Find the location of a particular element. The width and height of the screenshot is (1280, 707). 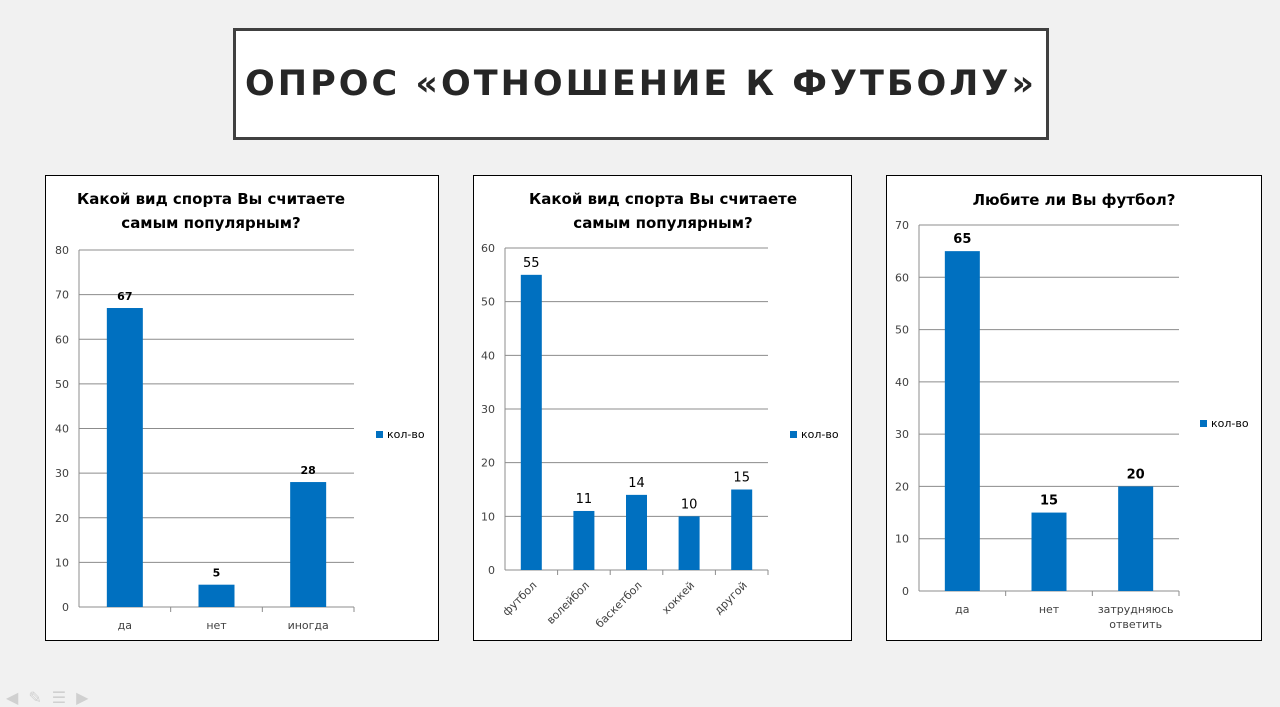

data-label: 65 is located at coordinates (962, 239).